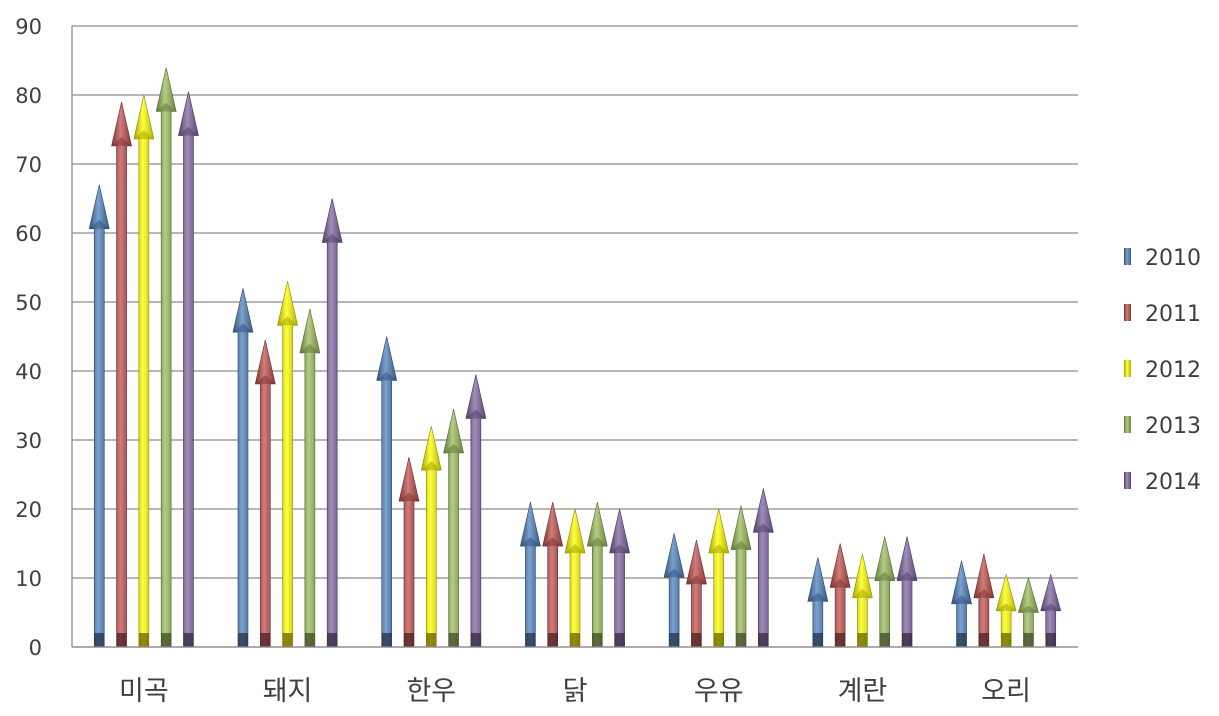 The image size is (1219, 716). Describe the element at coordinates (863, 691) in the screenshot. I see `x-tick-label: 계란` at that location.